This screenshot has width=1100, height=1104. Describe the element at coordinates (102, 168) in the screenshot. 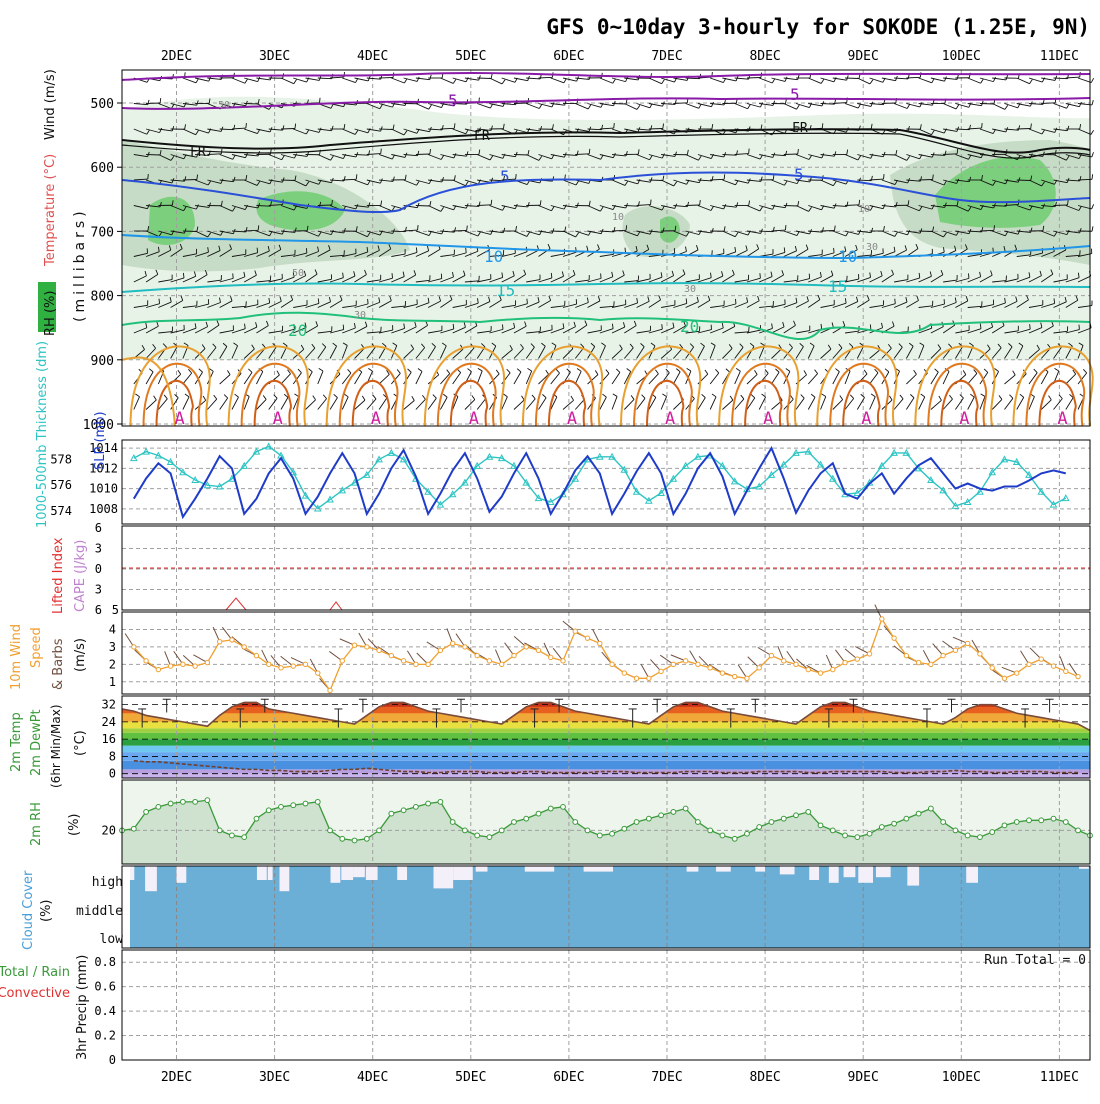

I see `pressure-tick-label: 600` at that location.